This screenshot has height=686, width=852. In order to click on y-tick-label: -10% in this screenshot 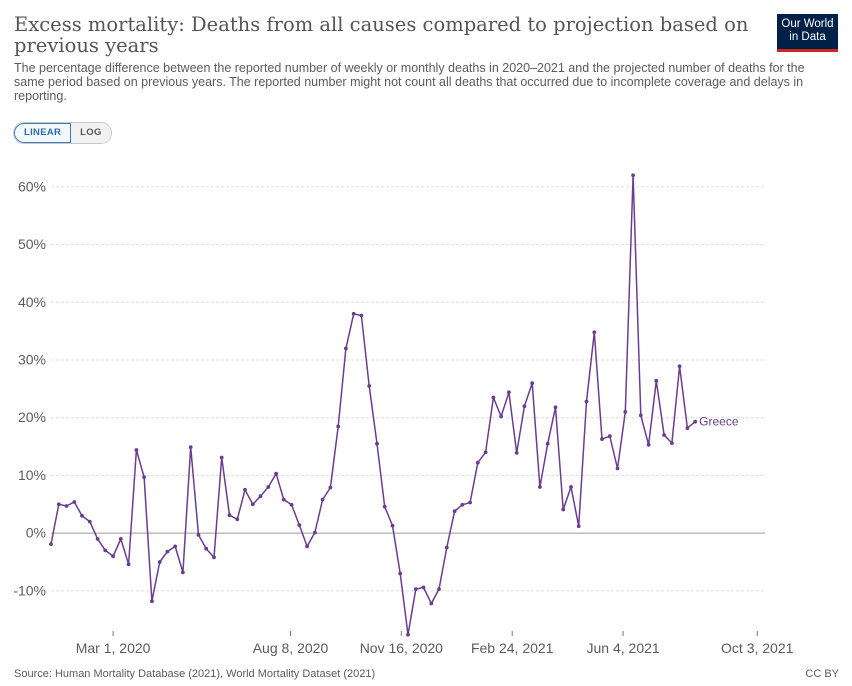, I will do `click(29, 590)`.